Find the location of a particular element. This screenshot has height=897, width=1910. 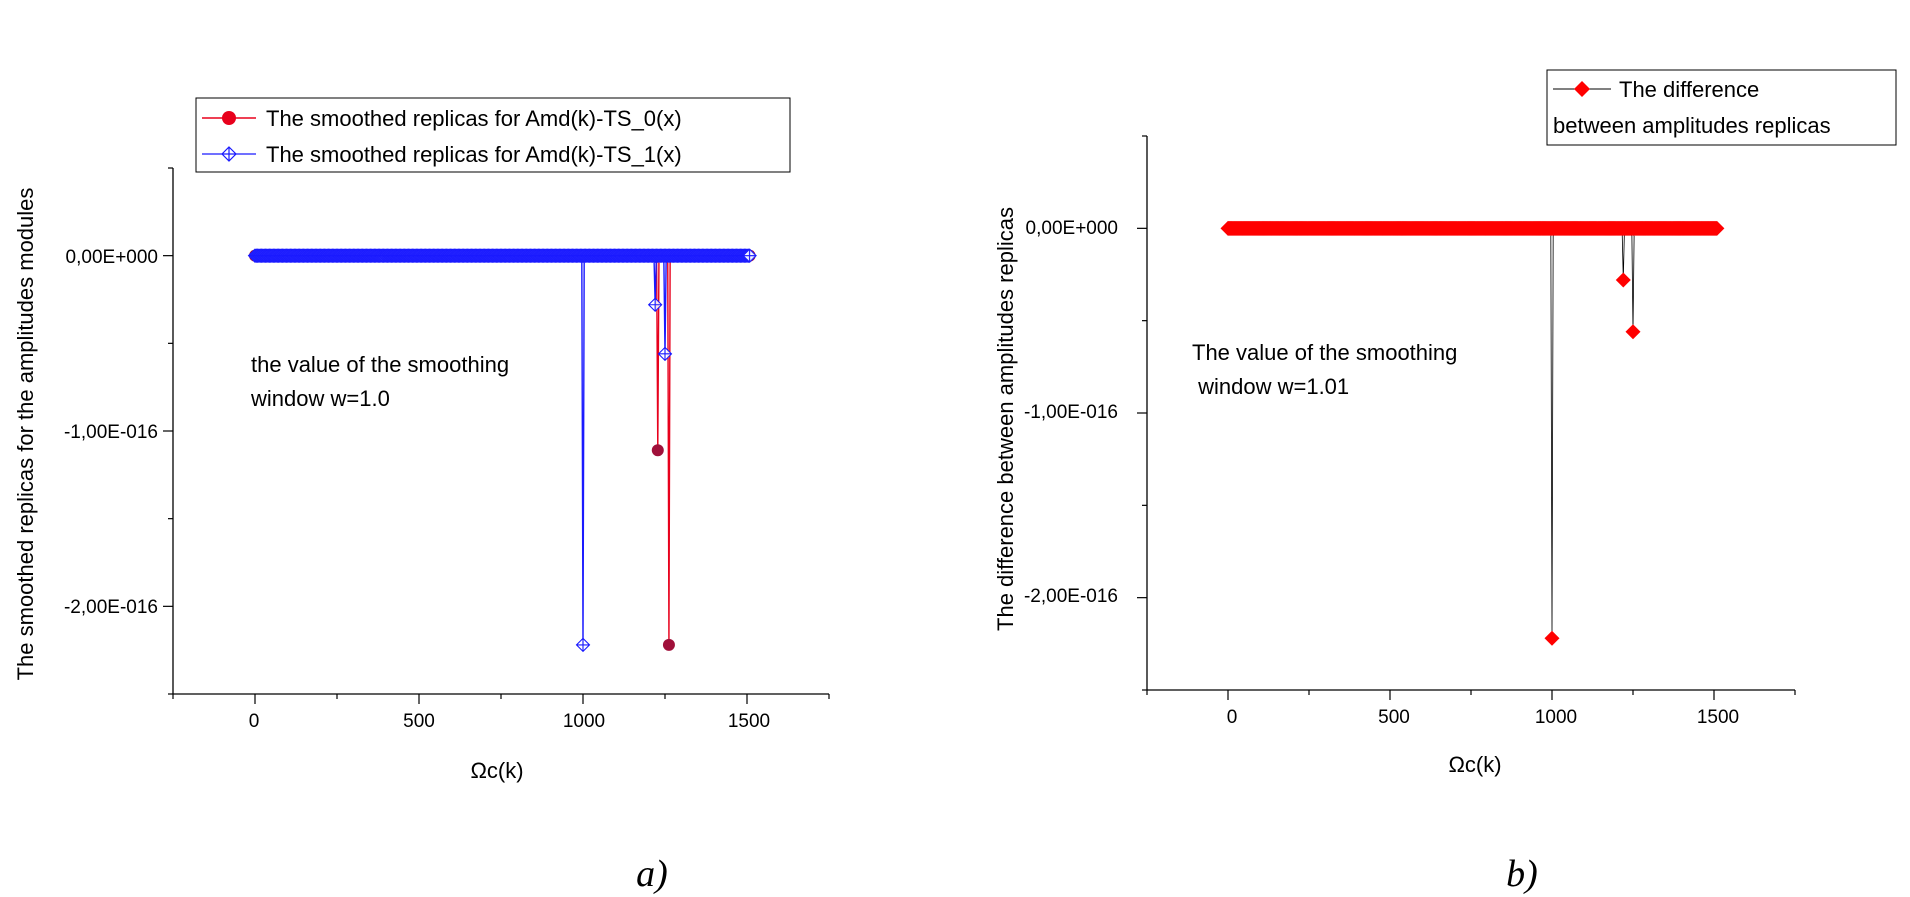

panel-a-annotation-line-2: window w=1.0 is located at coordinates (320, 398).